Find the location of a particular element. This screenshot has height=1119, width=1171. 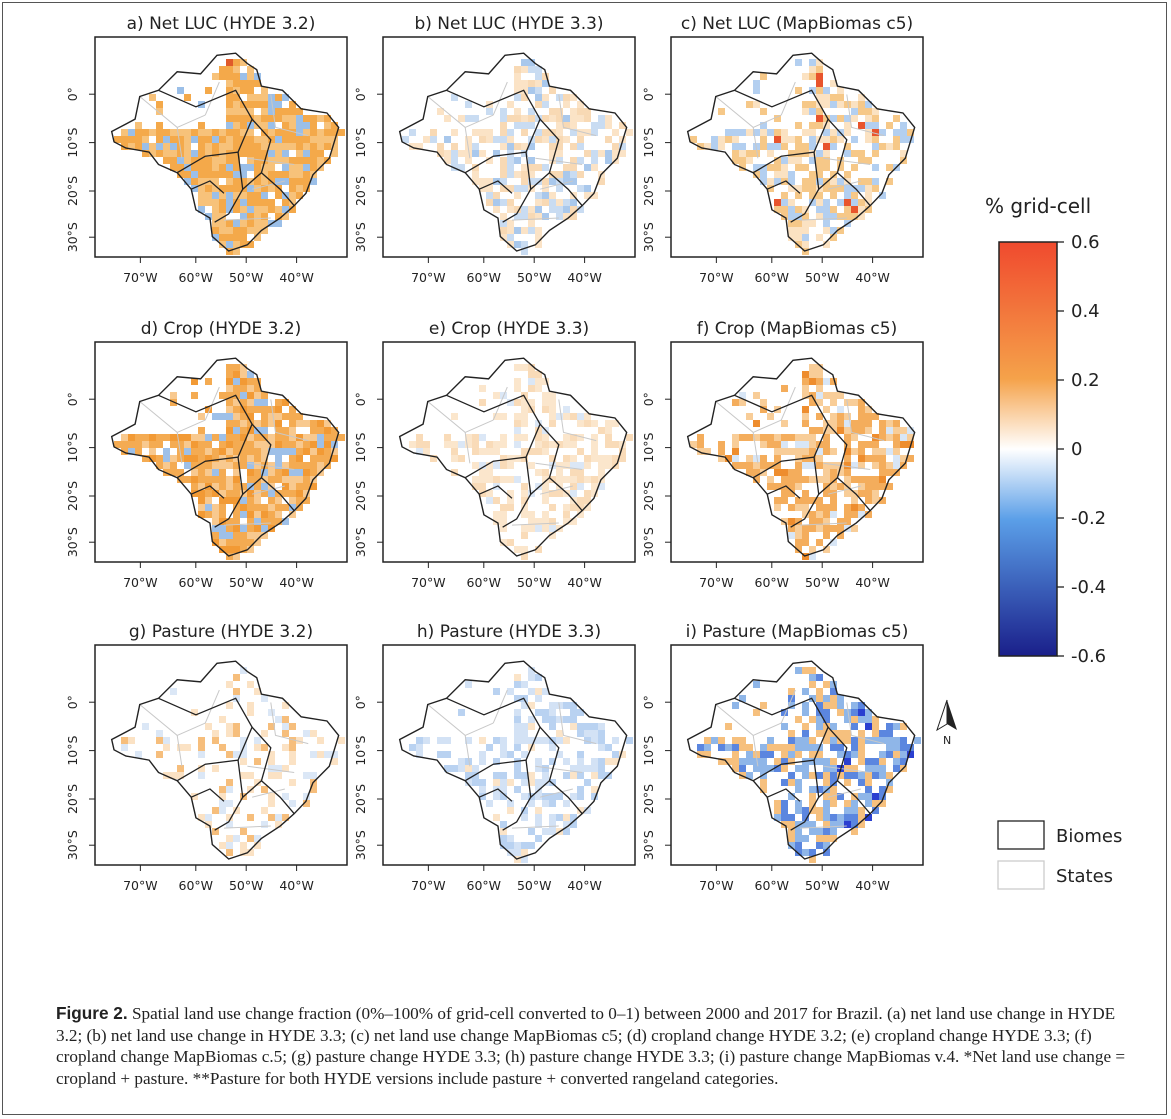

y-tick-label: 0° is located at coordinates (360, 94).